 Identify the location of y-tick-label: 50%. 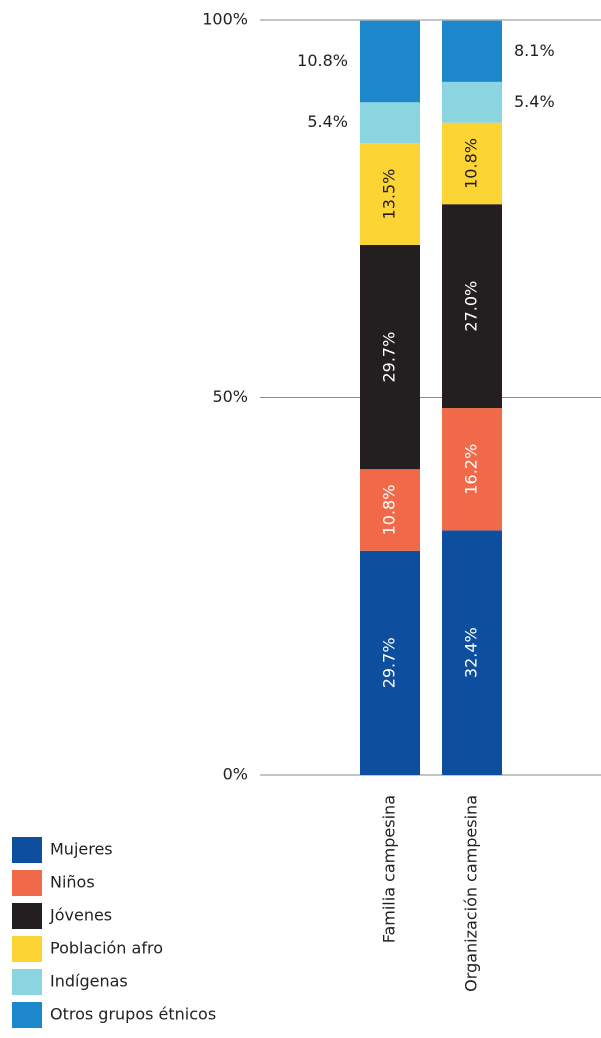
(230, 396).